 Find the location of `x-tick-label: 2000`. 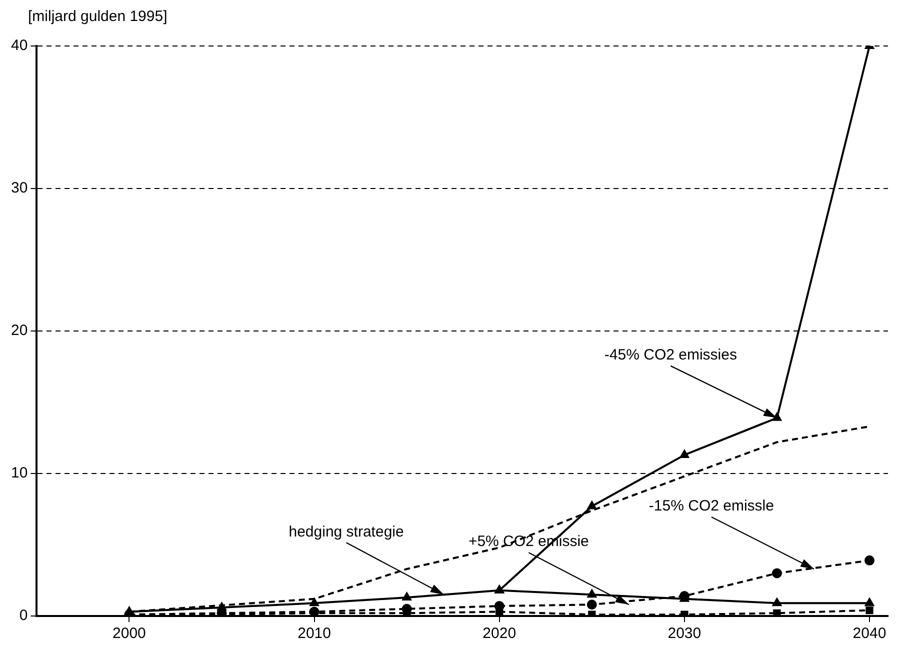

x-tick-label: 2000 is located at coordinates (129, 633).